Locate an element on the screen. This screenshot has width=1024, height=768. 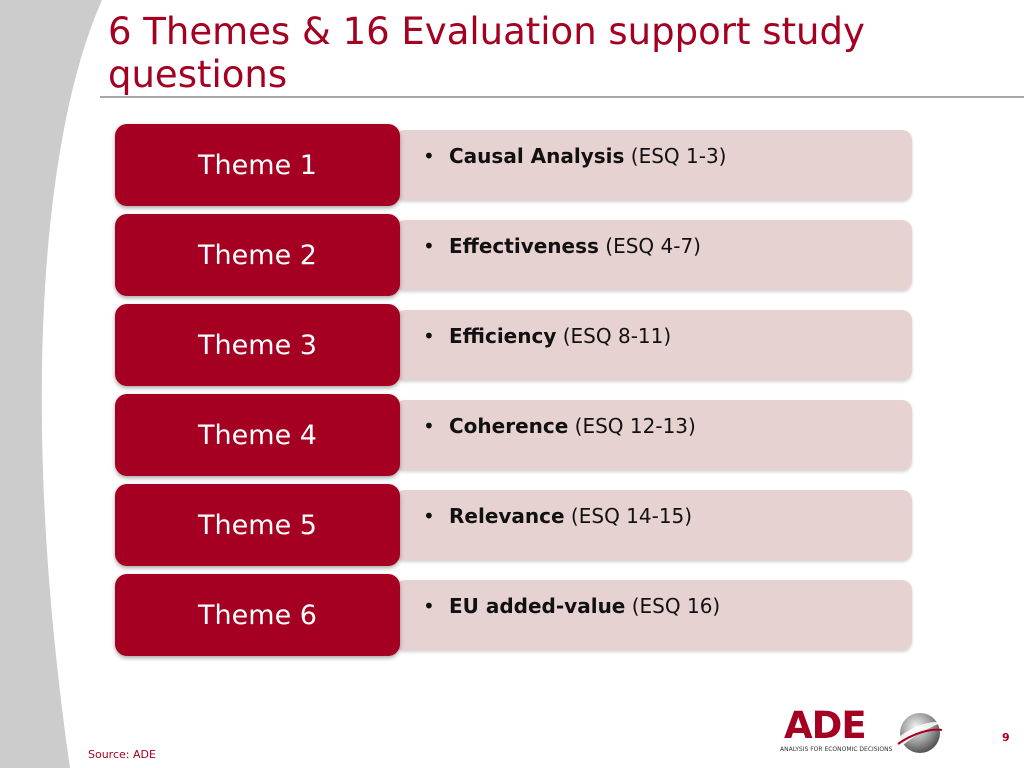
theme-bullet-text: • Coherence (ESQ 12-13) is located at coordinates (559, 426).